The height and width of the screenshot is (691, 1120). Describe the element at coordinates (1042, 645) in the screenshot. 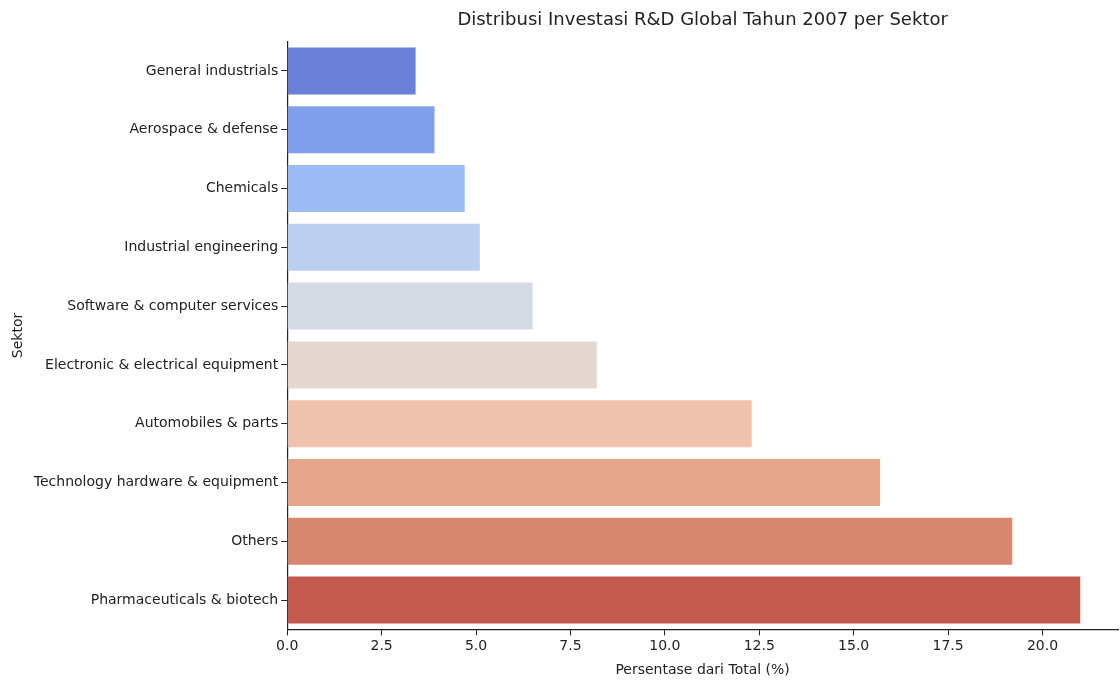

I see `x-tick-label: 20.0` at that location.